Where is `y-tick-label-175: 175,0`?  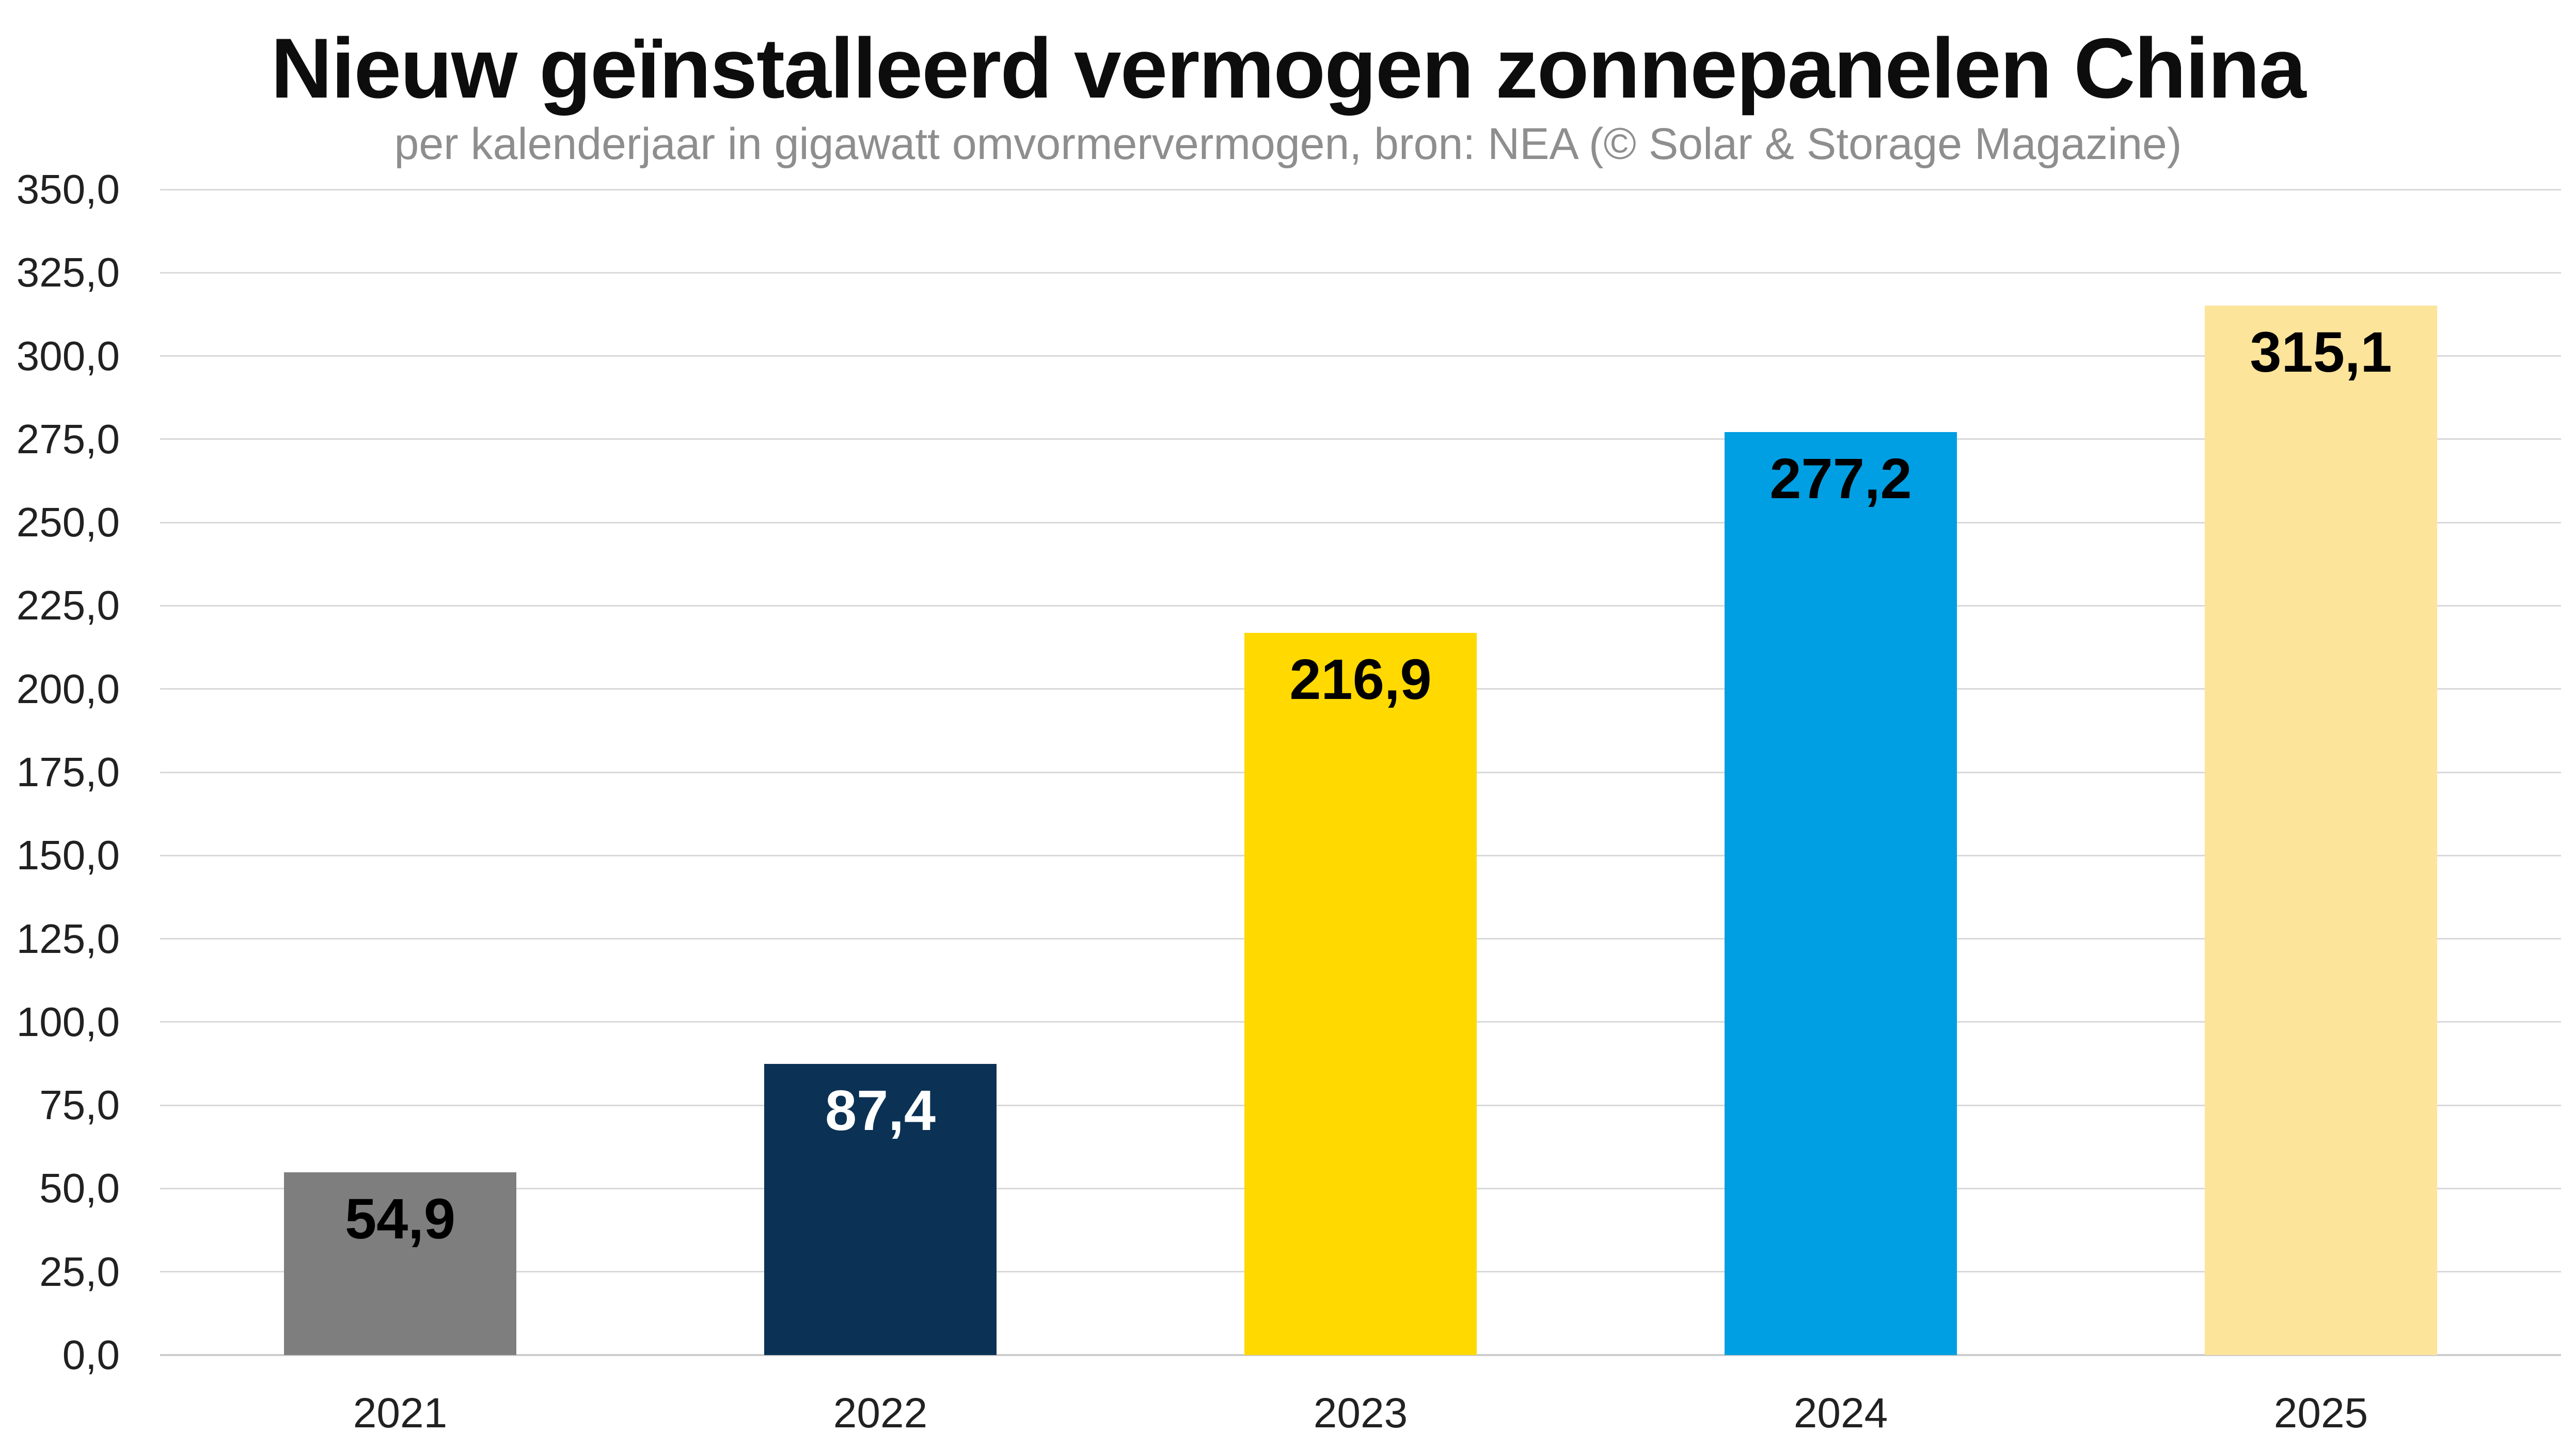 y-tick-label-175: 175,0 is located at coordinates (68, 772).